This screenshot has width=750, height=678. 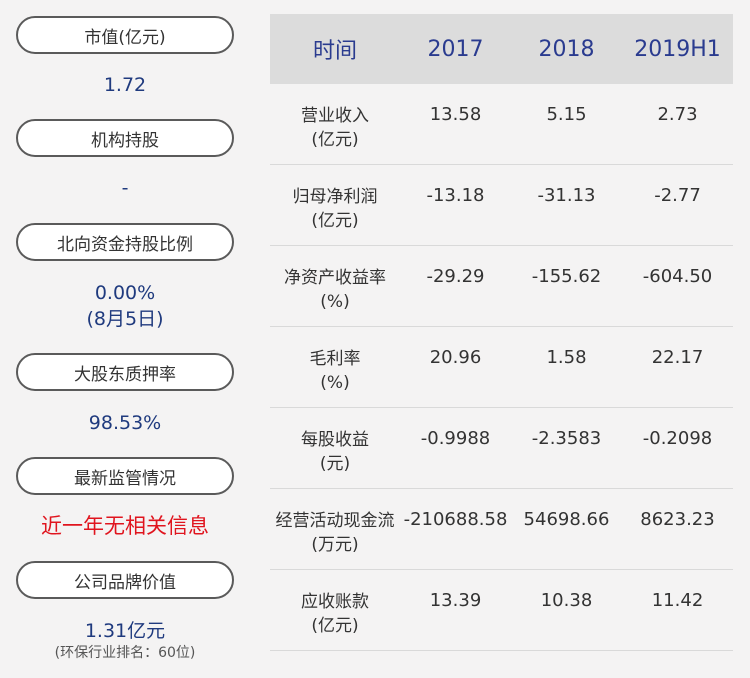 What do you see at coordinates (125, 580) in the screenshot?
I see `brand-value-label: 公司品牌价值` at bounding box center [125, 580].